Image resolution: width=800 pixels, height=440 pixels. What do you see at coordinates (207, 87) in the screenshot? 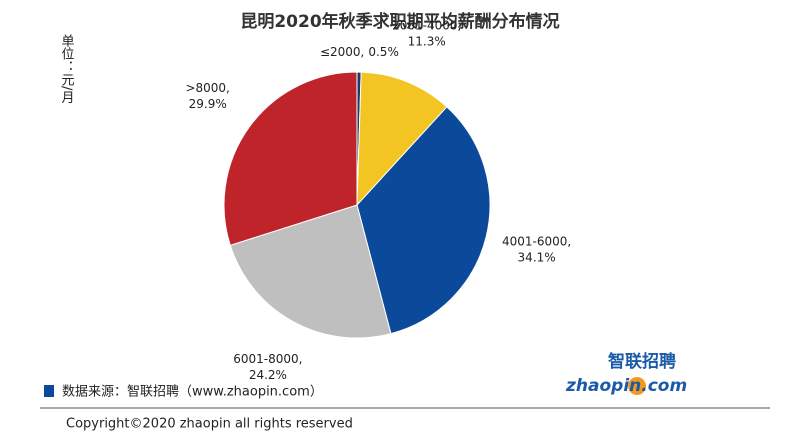
I see `category-label: >8000,` at bounding box center [207, 87].